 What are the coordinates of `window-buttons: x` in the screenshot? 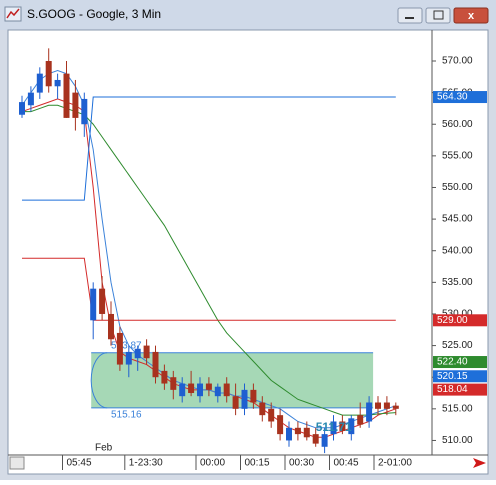 It's located at (443, 15).